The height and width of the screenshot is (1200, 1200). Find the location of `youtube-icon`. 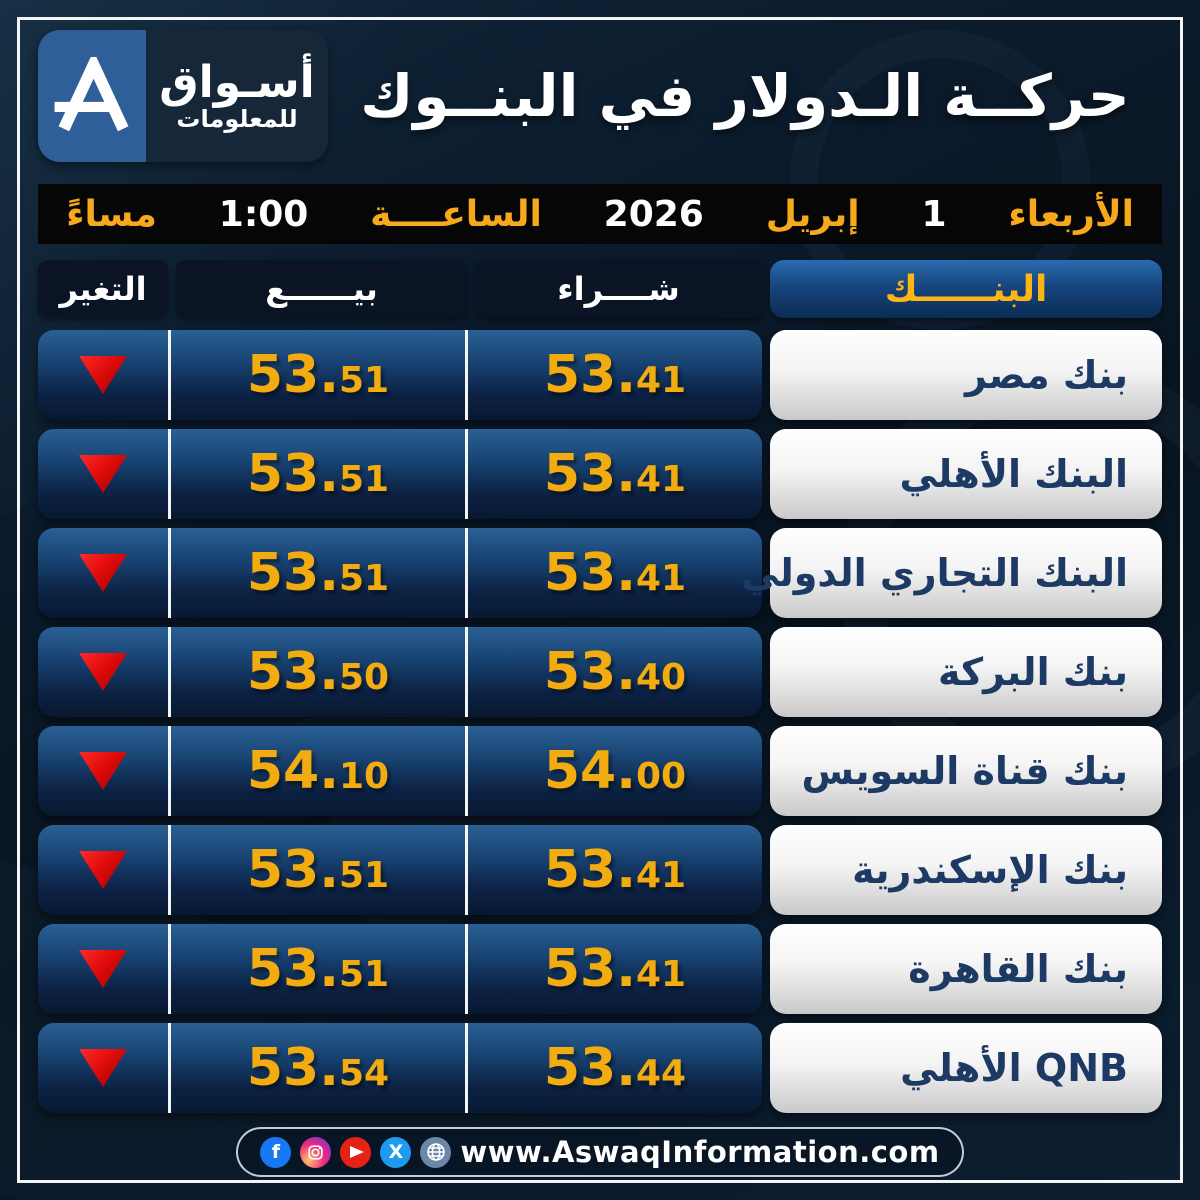

youtube-icon is located at coordinates (356, 1152).